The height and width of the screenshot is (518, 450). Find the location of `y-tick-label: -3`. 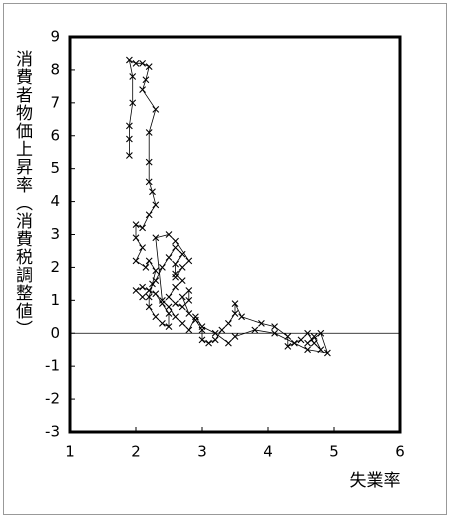

y-tick-label: -3 is located at coordinates (52, 432).